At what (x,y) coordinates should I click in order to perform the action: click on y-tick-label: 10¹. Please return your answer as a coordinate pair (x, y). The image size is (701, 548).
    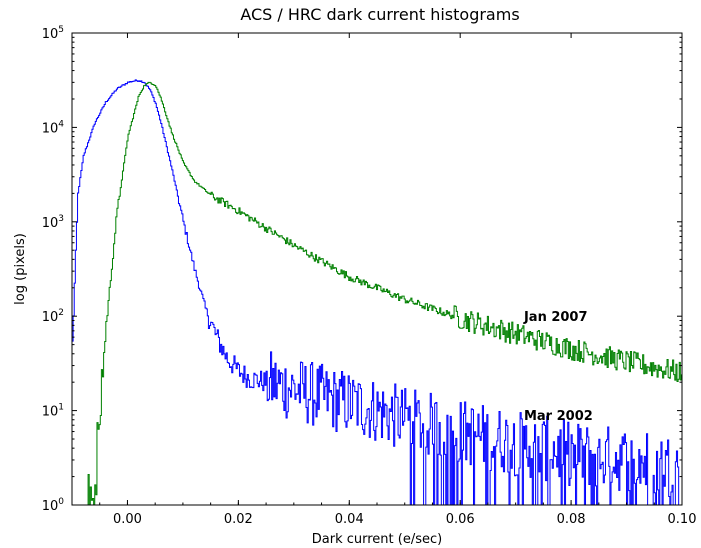
    Looking at the image, I should click on (53, 411).